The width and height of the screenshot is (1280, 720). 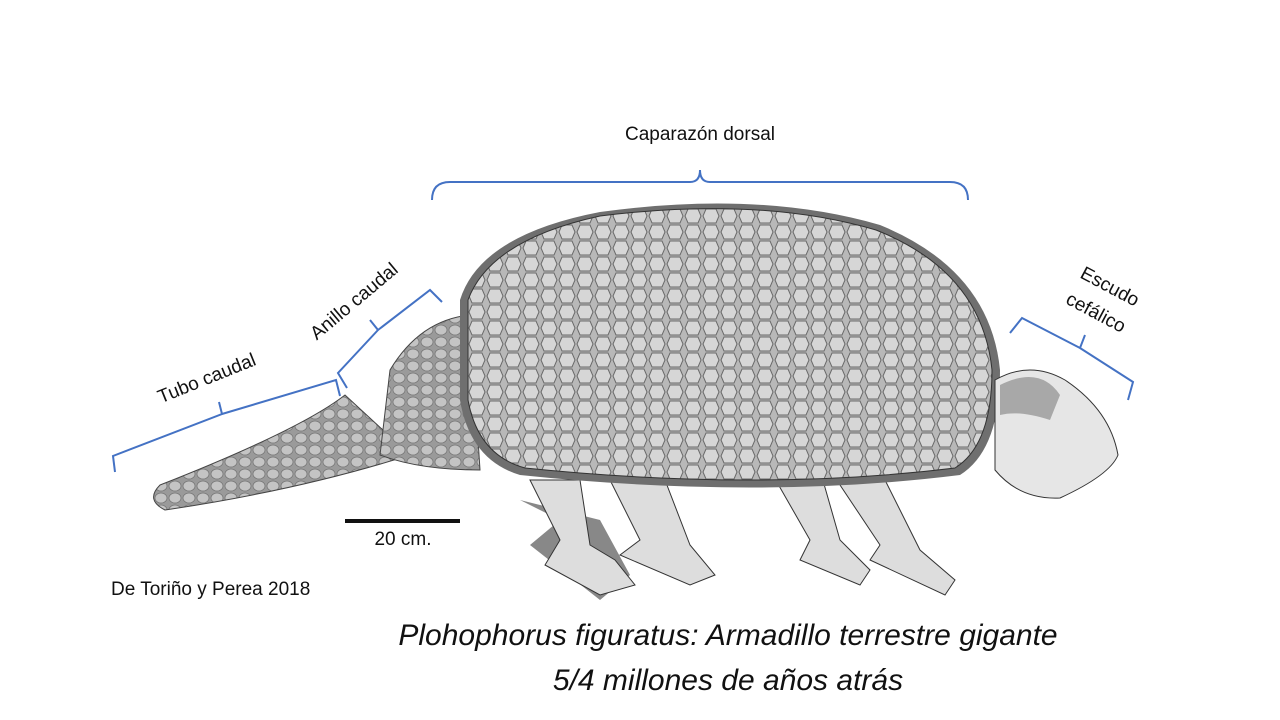 What do you see at coordinates (226, 425) in the screenshot?
I see `tube-bracket` at bounding box center [226, 425].